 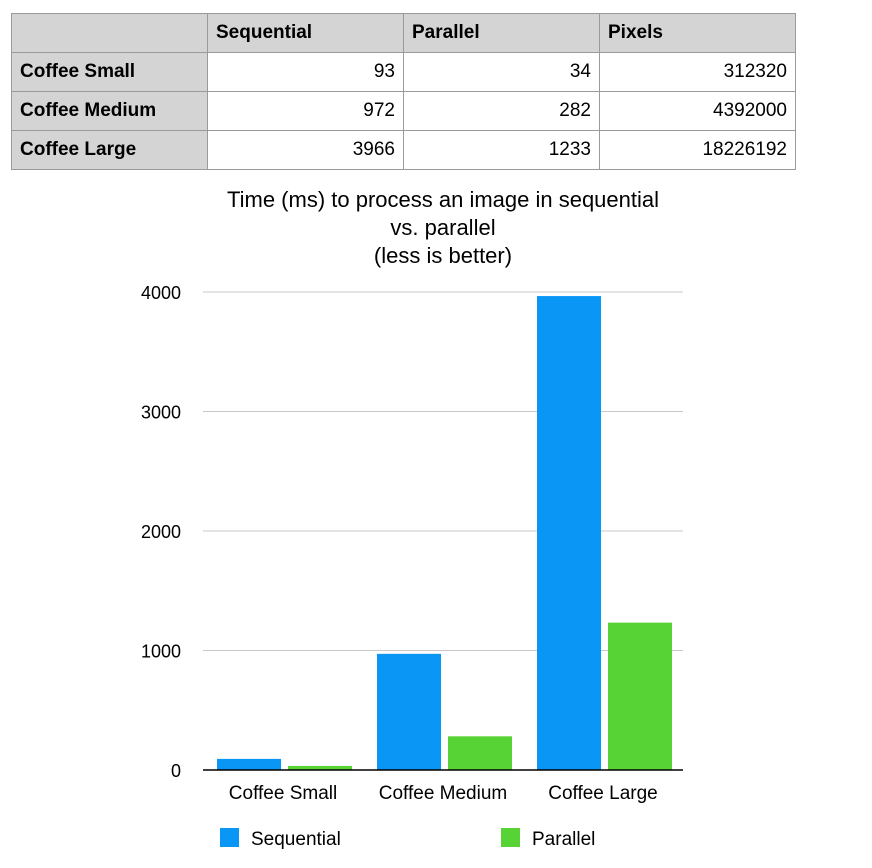 What do you see at coordinates (109, 150) in the screenshot?
I see `row-label: Coffee Large` at bounding box center [109, 150].